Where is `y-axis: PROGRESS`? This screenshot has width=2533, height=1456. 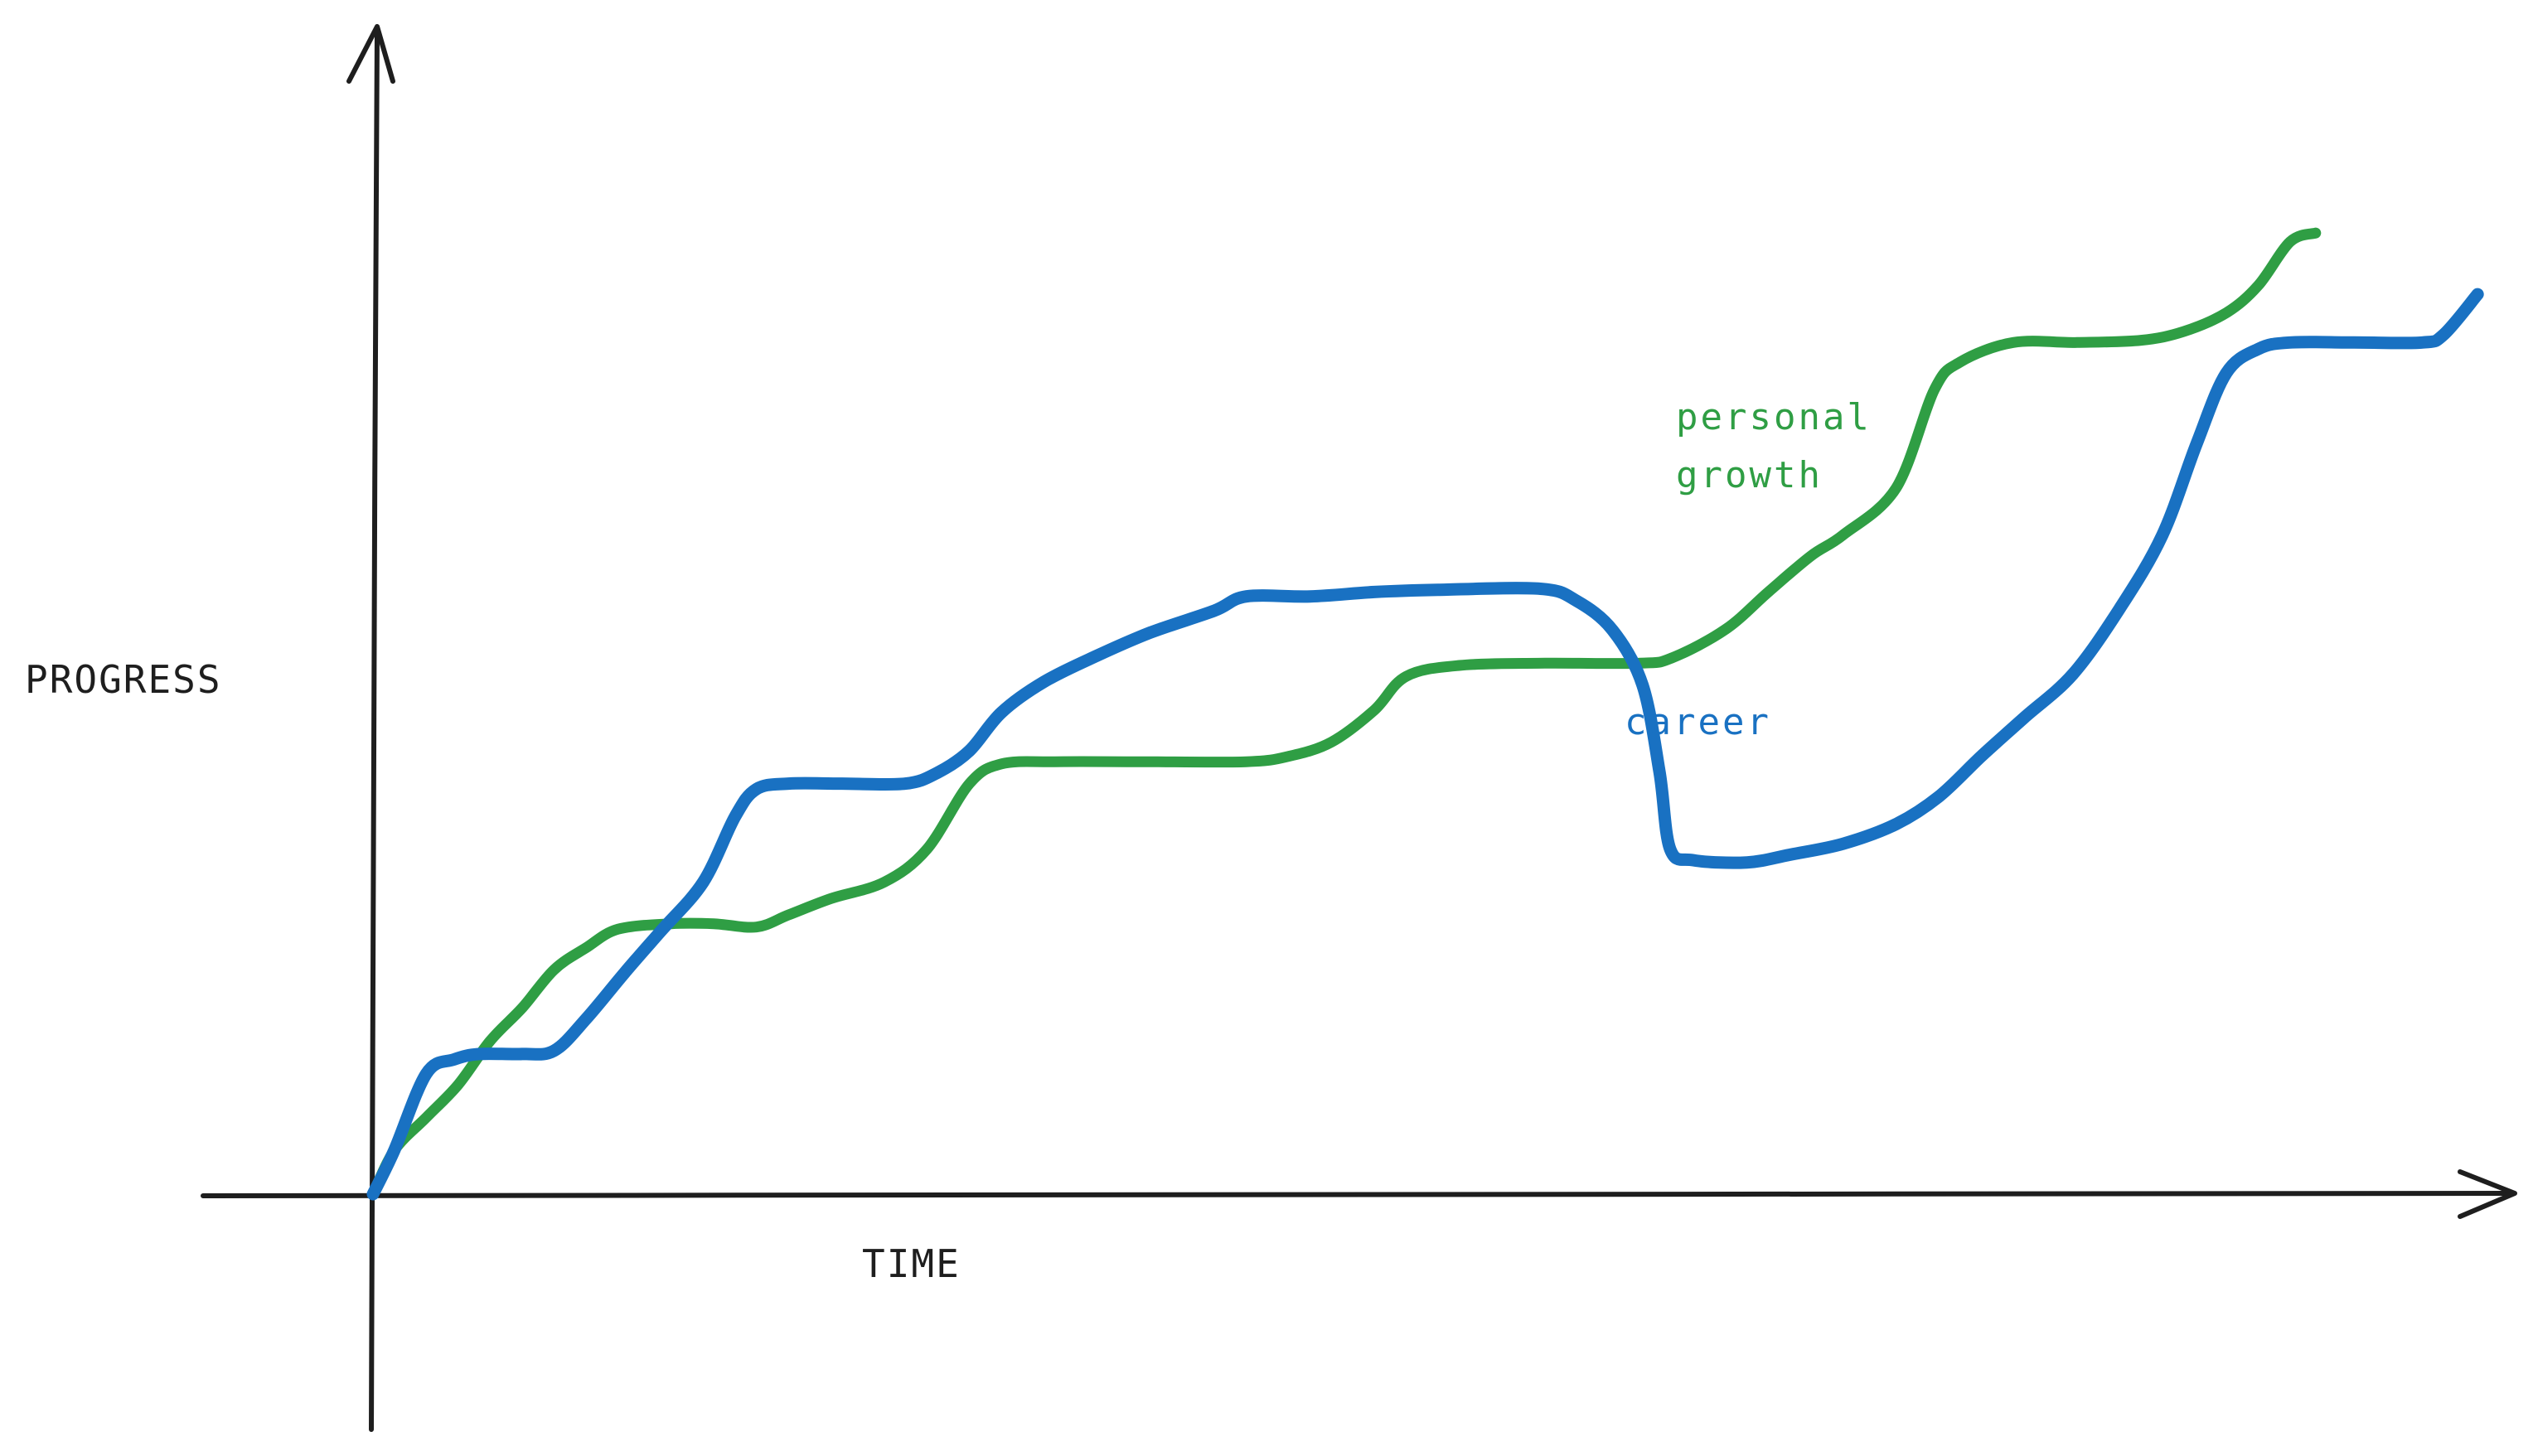 y-axis: PROGRESS is located at coordinates (210, 728).